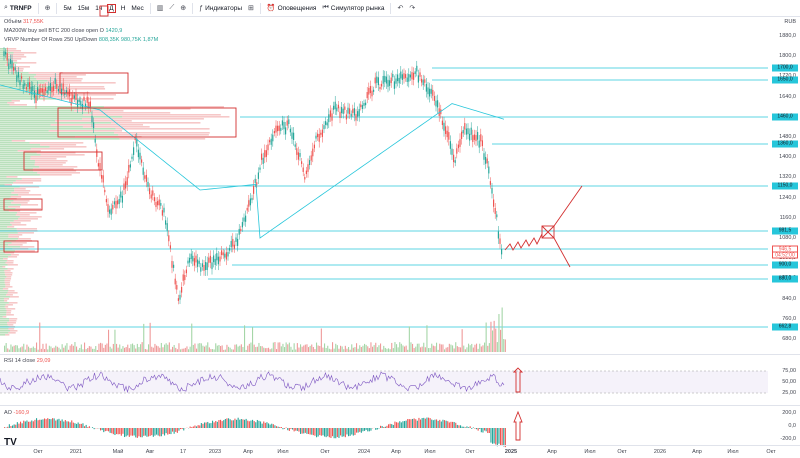 The image size is (800, 458). What do you see at coordinates (99, 8) in the screenshot?
I see `interval-1h: 1ч` at bounding box center [99, 8].